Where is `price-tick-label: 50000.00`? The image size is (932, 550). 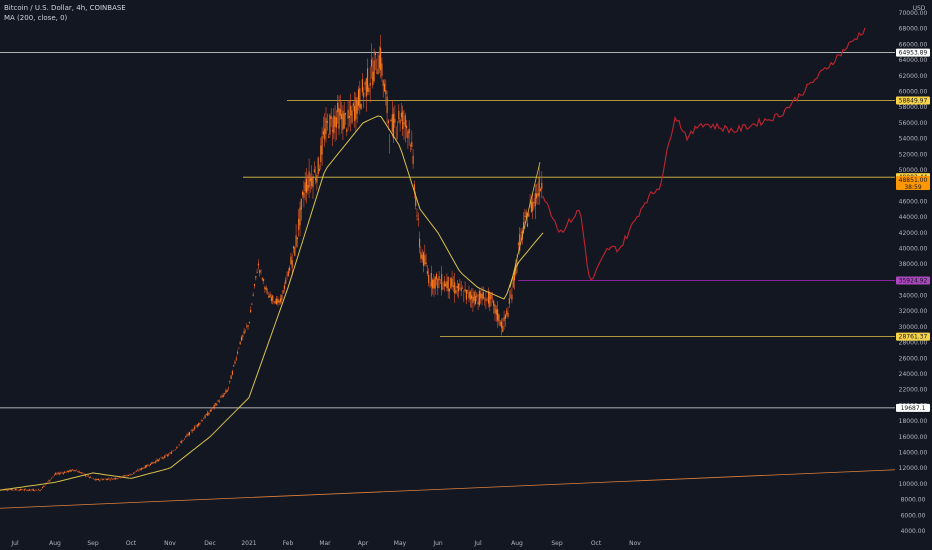 price-tick-label: 50000.00 is located at coordinates (913, 170).